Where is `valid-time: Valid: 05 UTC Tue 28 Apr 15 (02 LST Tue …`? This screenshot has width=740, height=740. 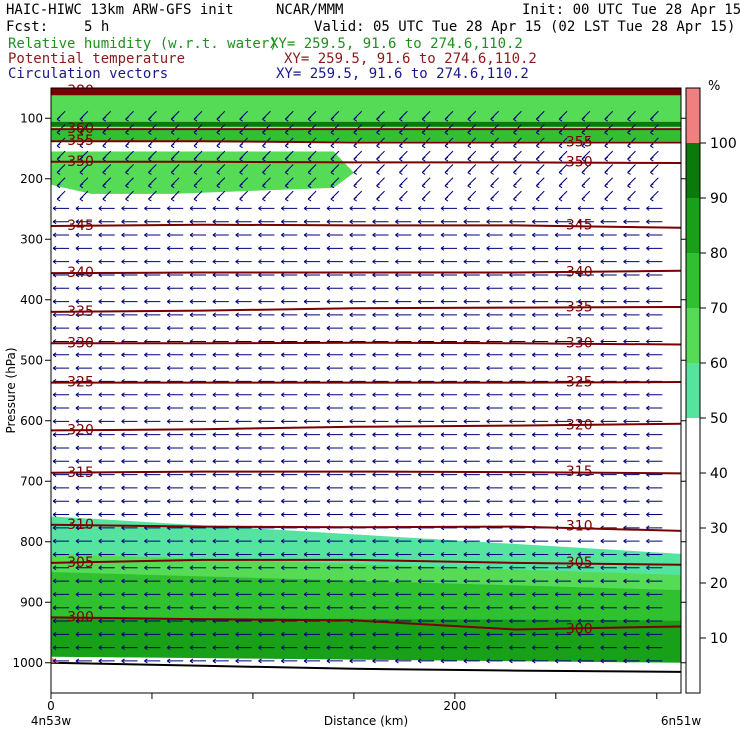
valid-time: Valid: 05 UTC Tue 28 Apr 15 (02 LST Tue … is located at coordinates (525, 27).